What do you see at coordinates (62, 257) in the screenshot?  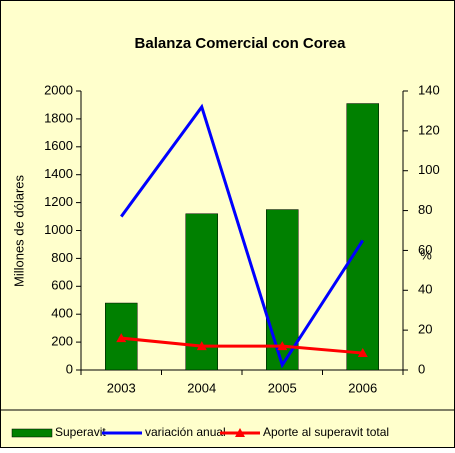 I see `y-tick-label: 800` at bounding box center [62, 257].